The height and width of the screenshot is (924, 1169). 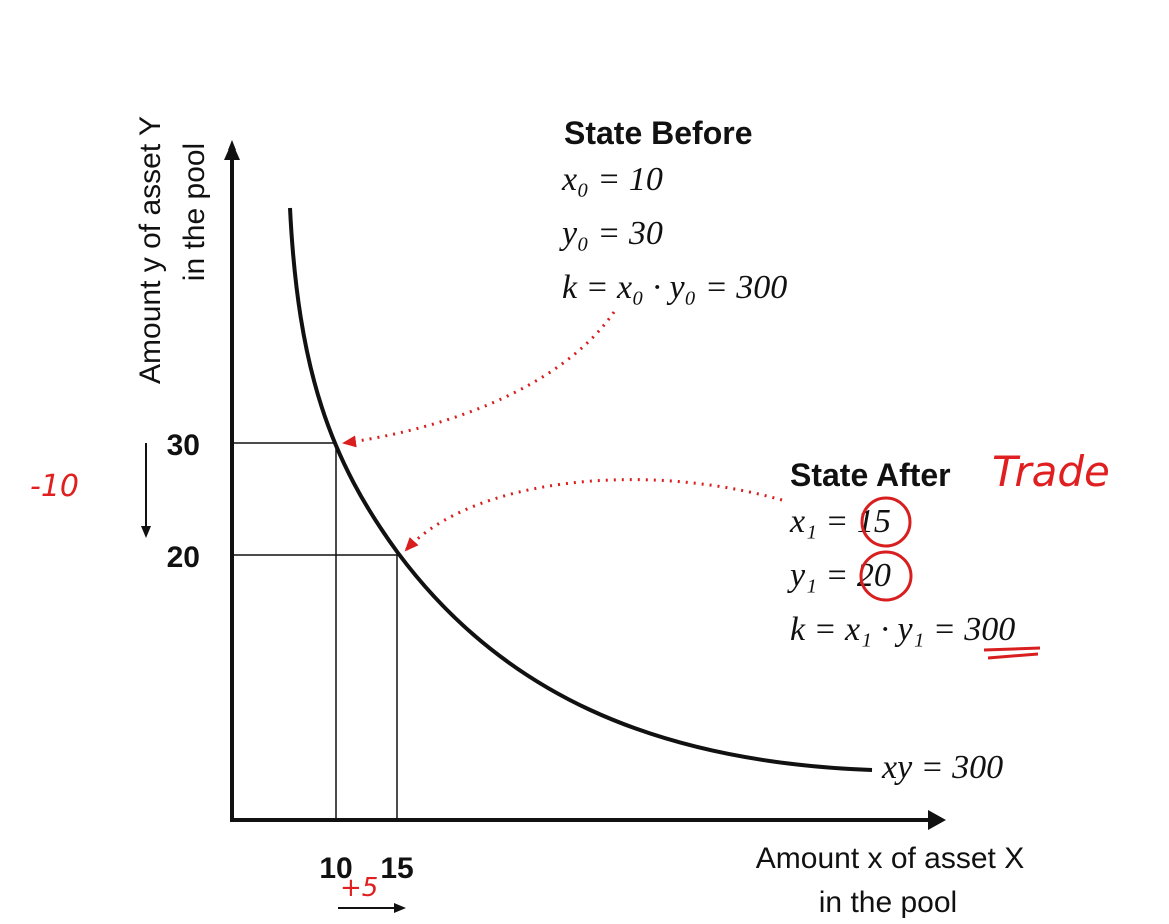 What do you see at coordinates (870, 475) in the screenshot?
I see `state-after-title: State After` at bounding box center [870, 475].